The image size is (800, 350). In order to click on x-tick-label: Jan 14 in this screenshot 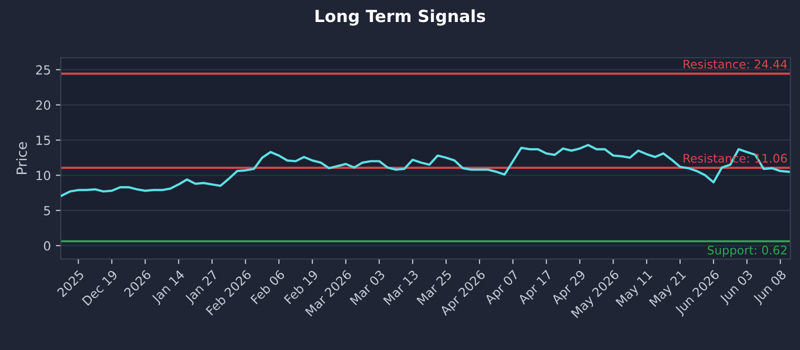, I will do `click(168, 287)`.